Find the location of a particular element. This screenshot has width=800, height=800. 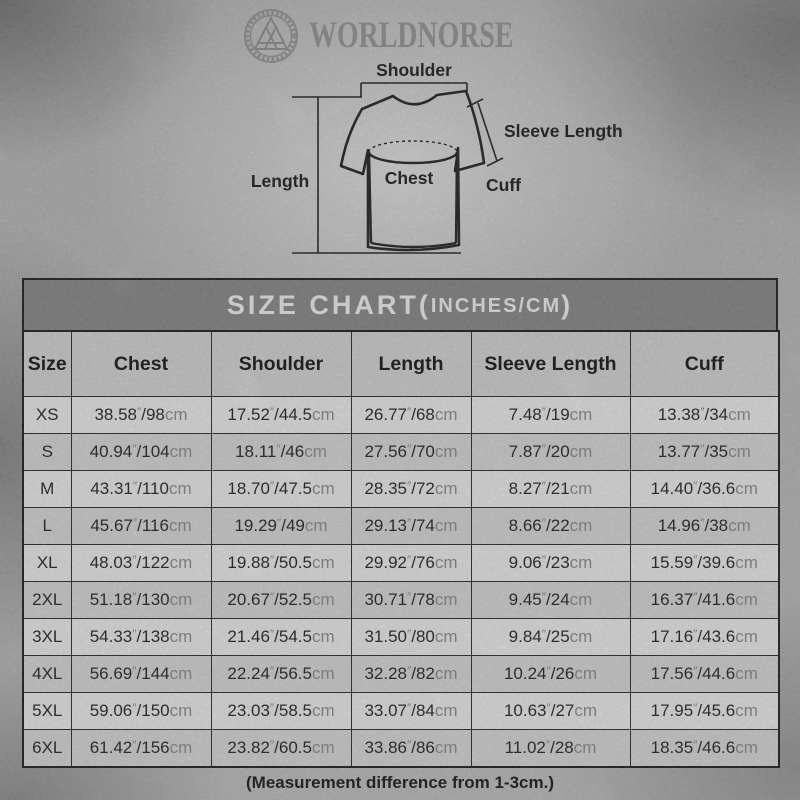

col-header-cuff: Cuff is located at coordinates (704, 363).